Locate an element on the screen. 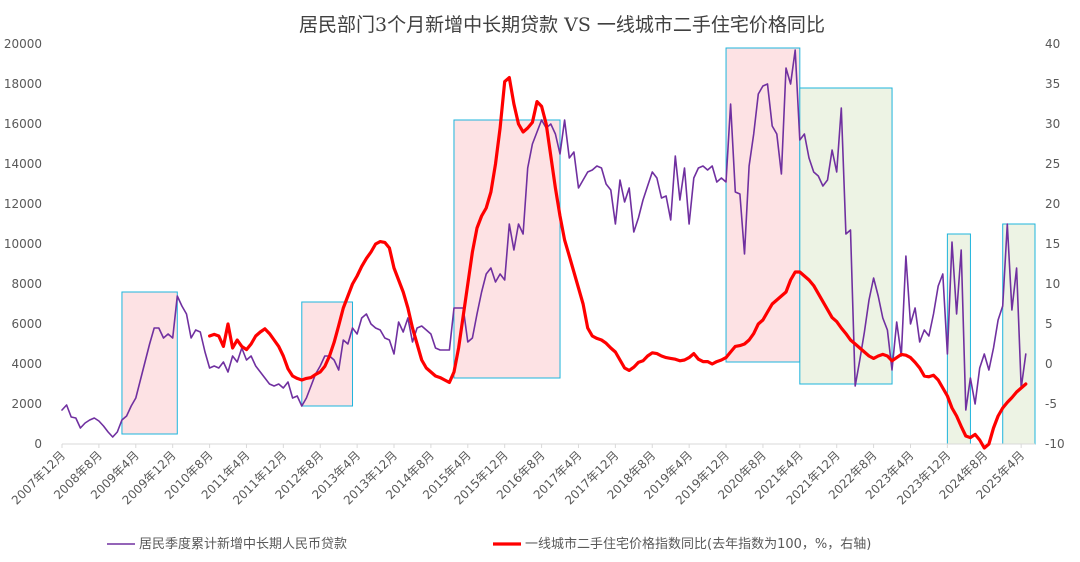  y-right-tick-label: 35 is located at coordinates (1052, 84).